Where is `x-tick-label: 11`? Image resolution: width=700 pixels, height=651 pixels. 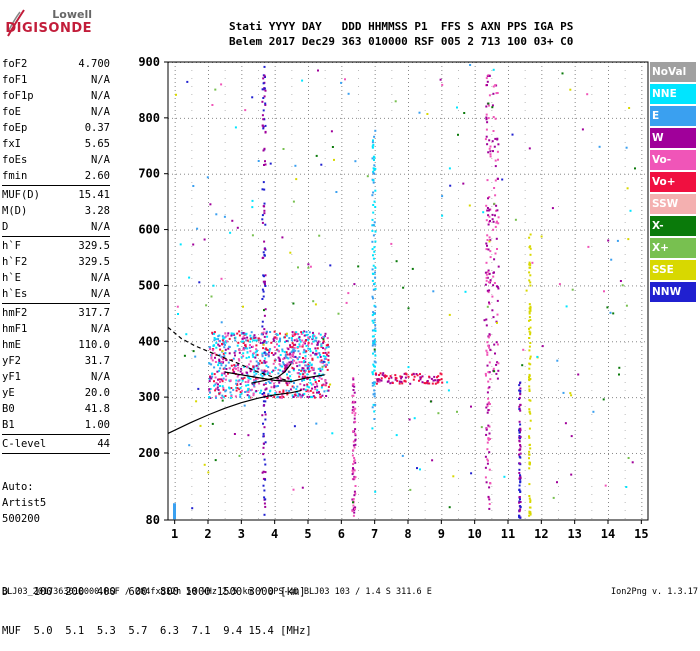
x-tick-label: 11 is located at coordinates (508, 534).